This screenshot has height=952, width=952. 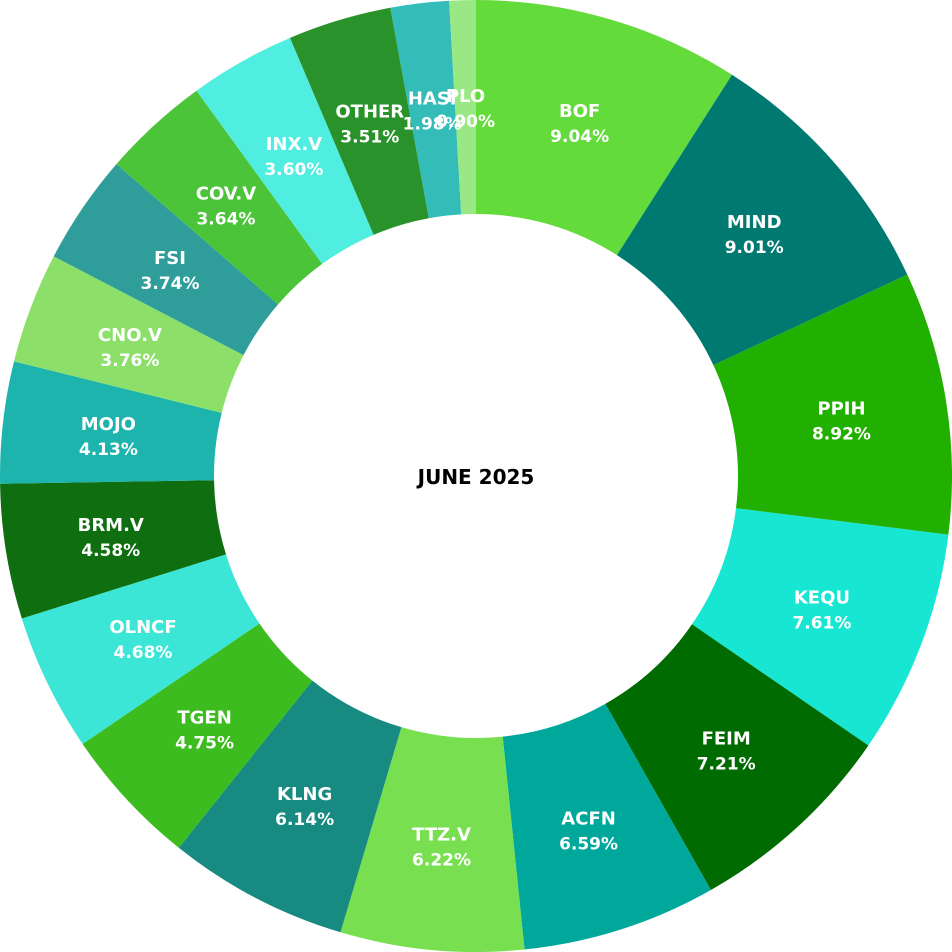 I want to click on slice-inx-v, so click(x=285, y=150).